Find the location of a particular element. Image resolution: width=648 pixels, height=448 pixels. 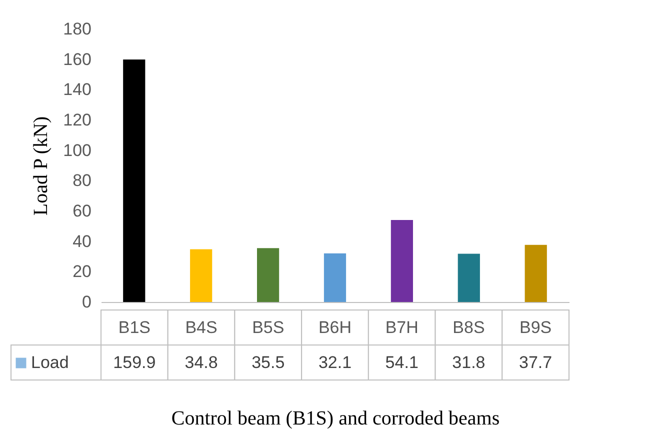

x-tick-label: B6H is located at coordinates (335, 327).